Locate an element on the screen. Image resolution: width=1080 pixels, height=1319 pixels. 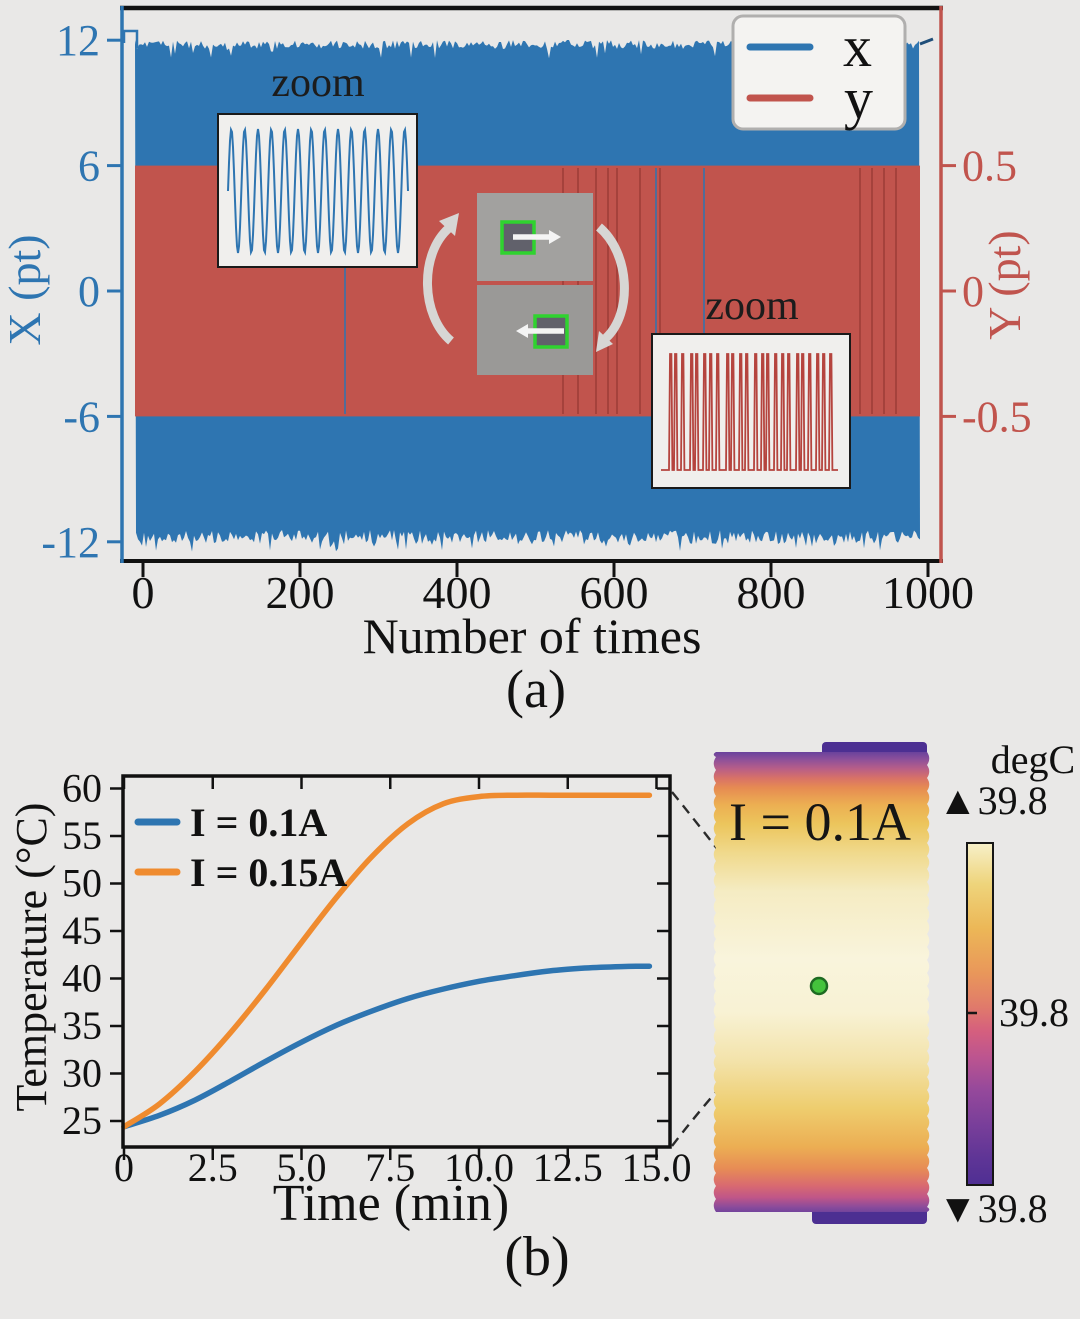
inset-zoom-x-wave is located at coordinates (318, 191).